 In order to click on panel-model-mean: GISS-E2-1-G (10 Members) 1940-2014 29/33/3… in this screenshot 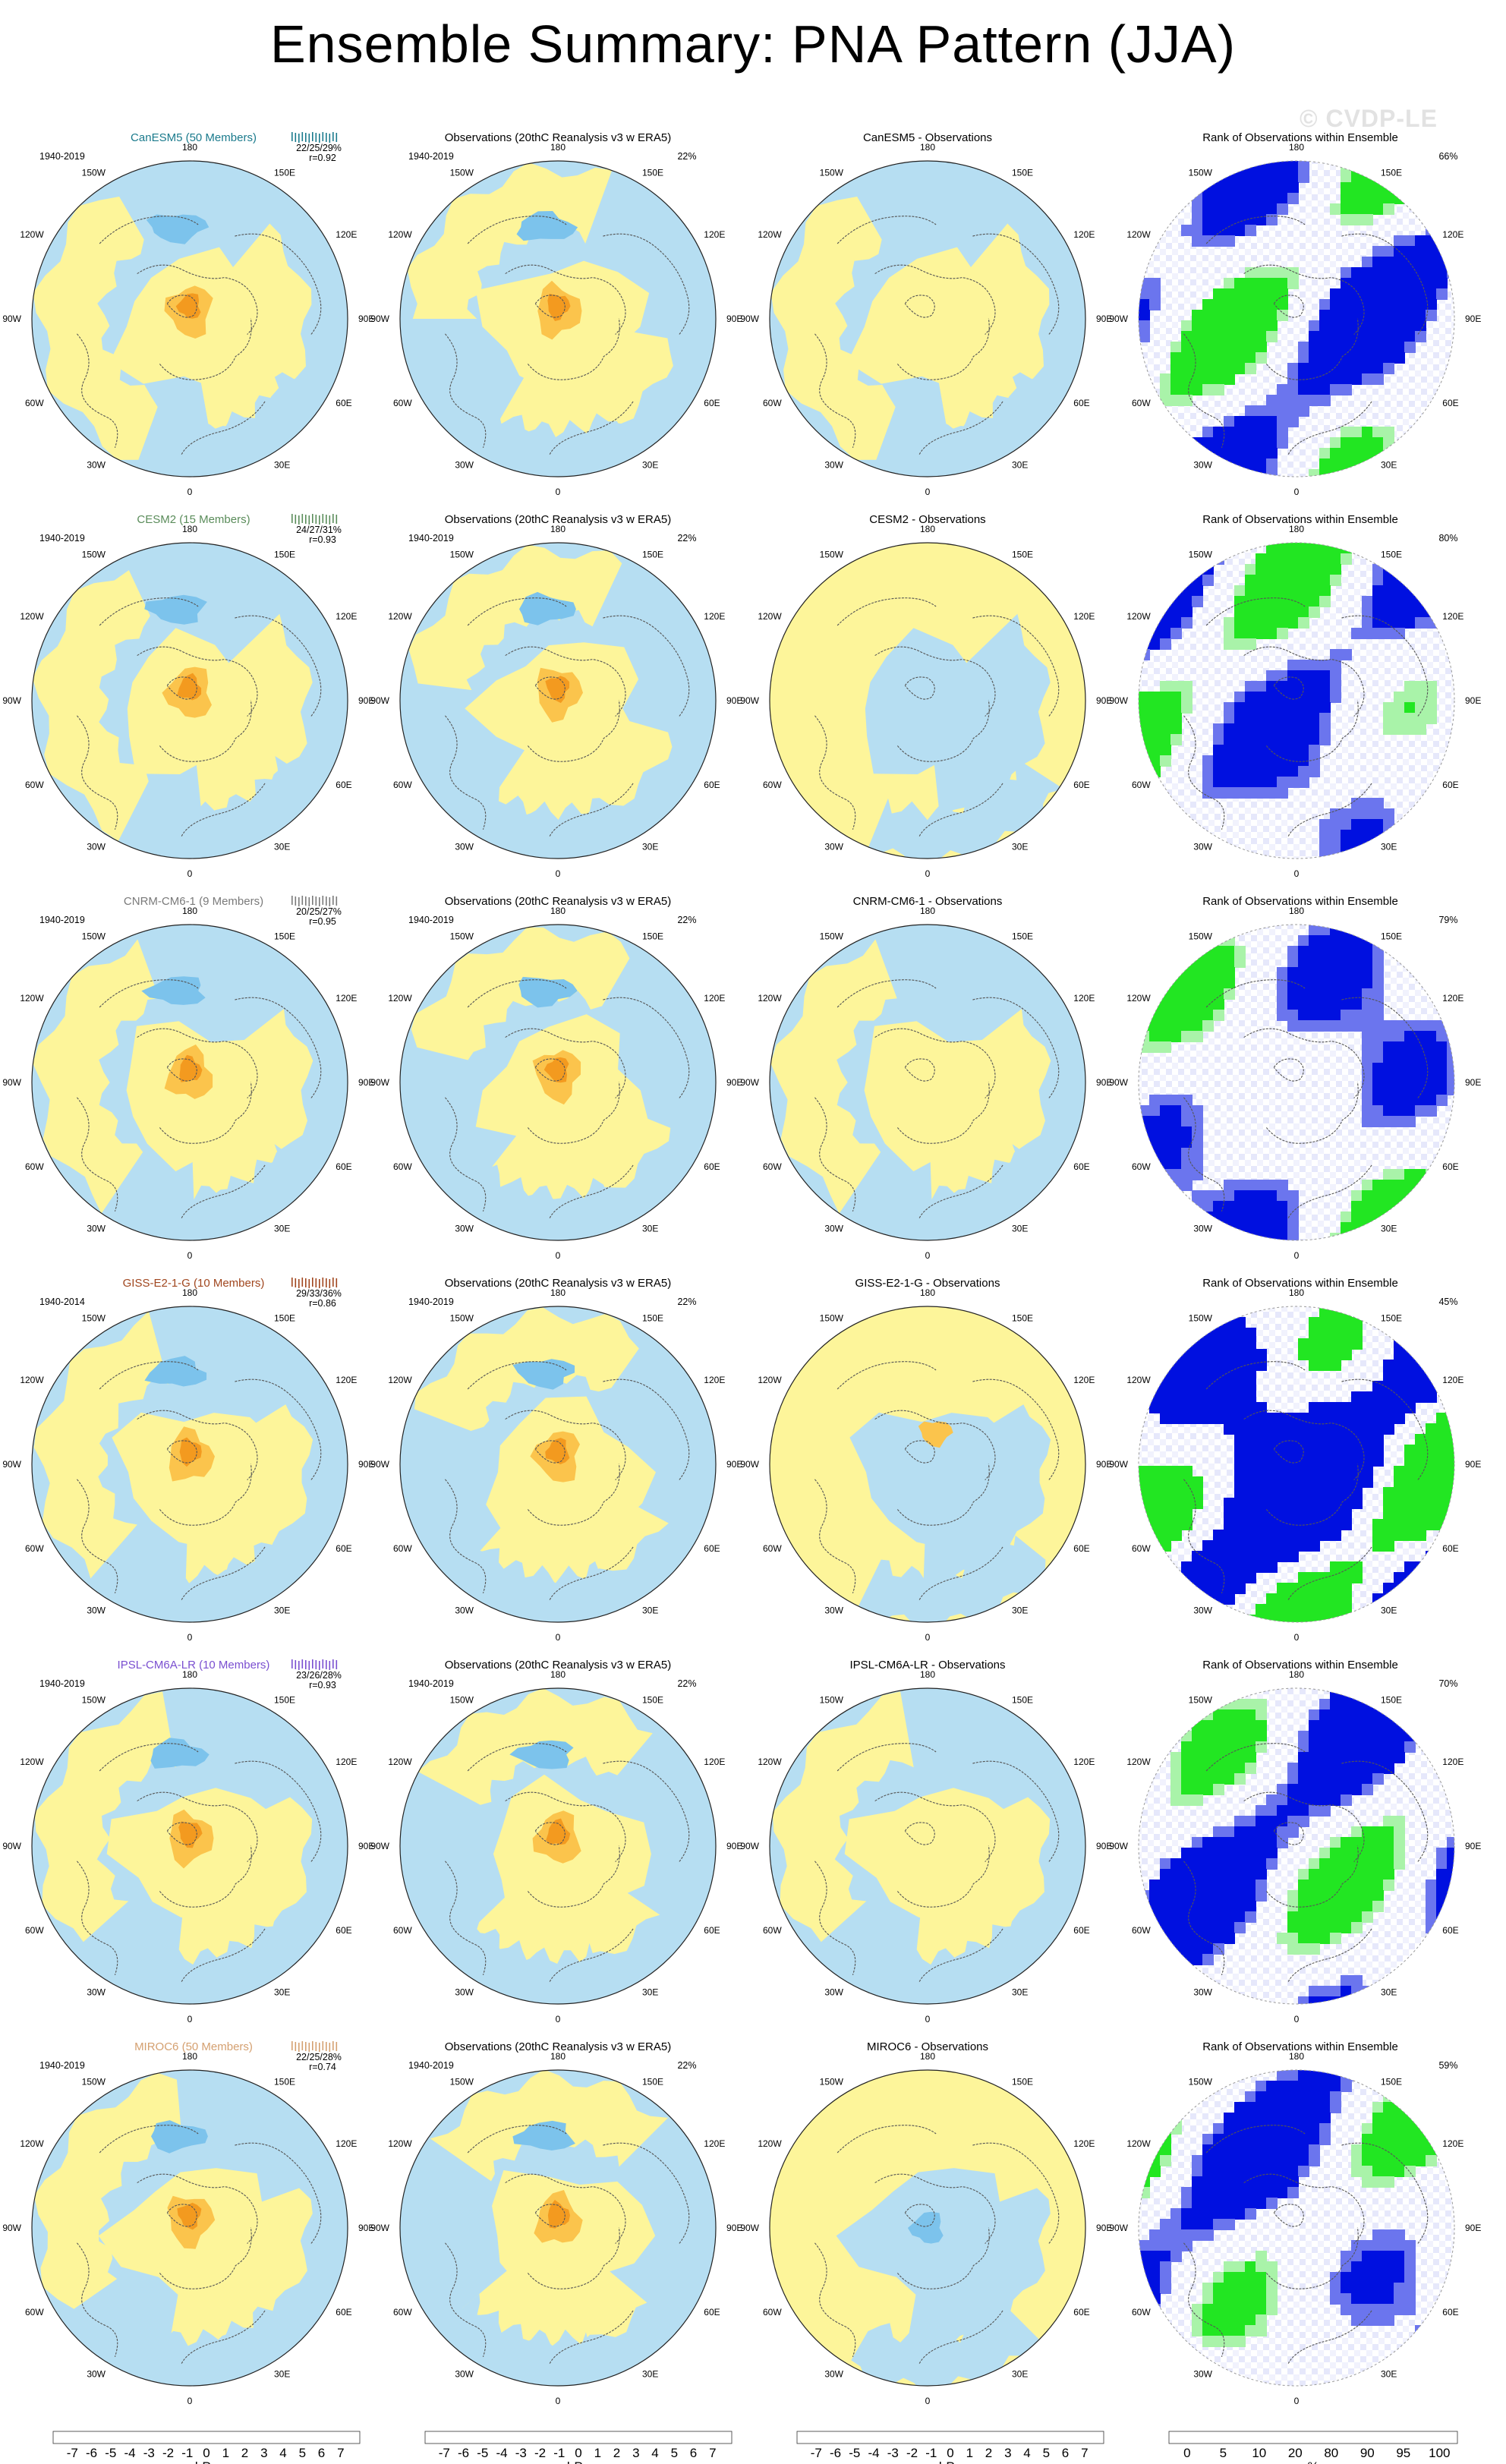, I will do `click(188, 1460)`.